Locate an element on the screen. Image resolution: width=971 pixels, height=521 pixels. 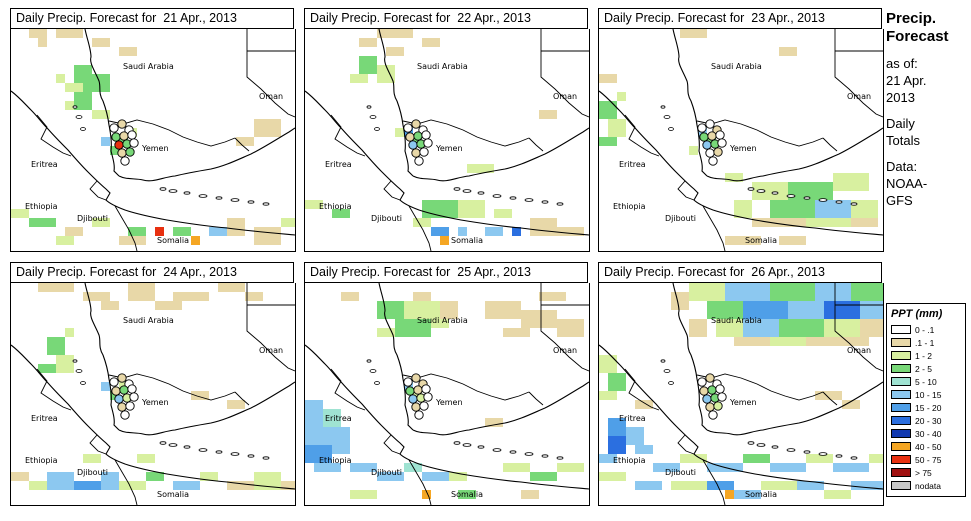
legend-label: 1 - 2 is located at coordinates (924, 355).